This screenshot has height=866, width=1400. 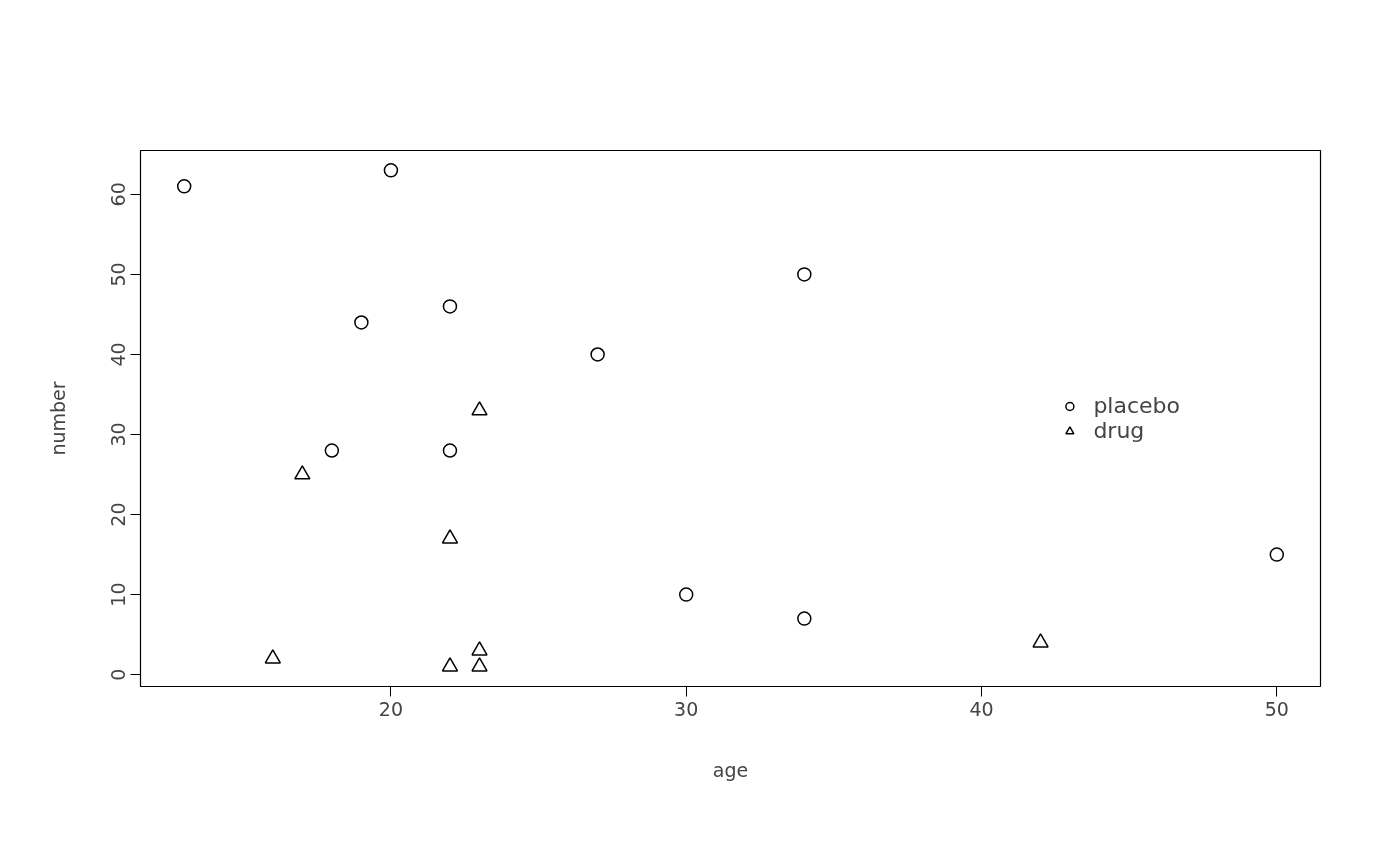 I want to click on legend-label: placebo, so click(x=1136, y=405).